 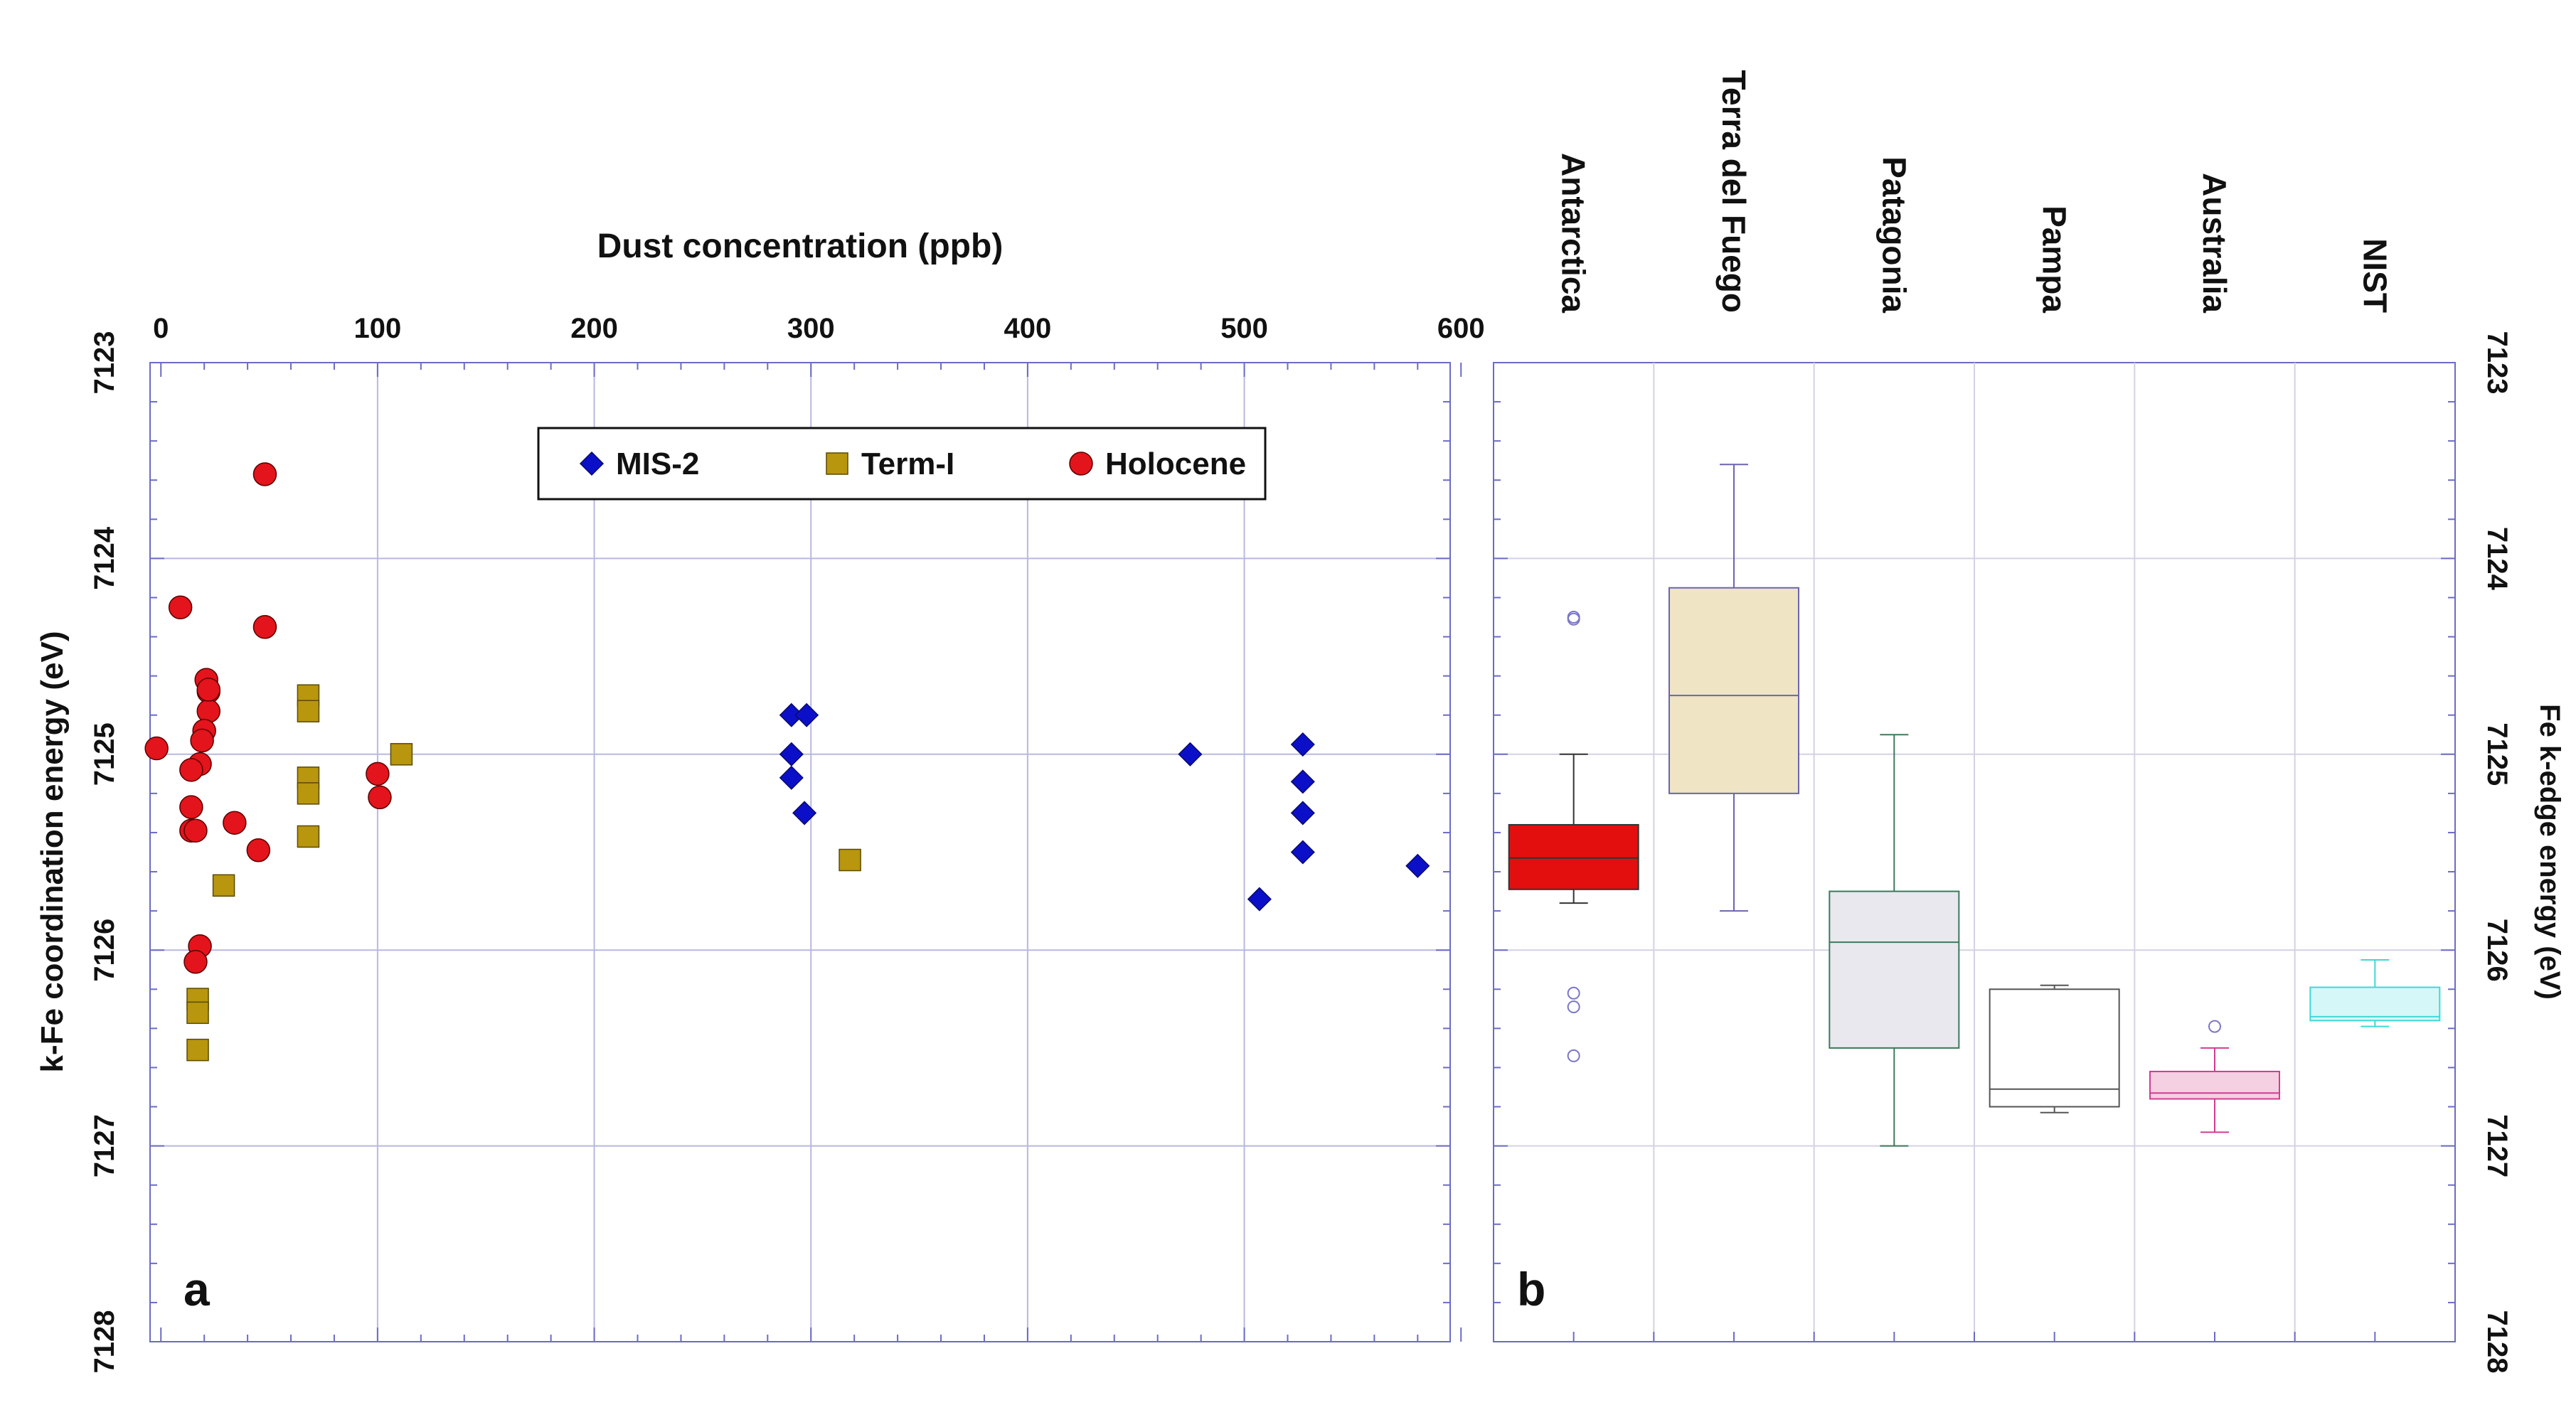 What do you see at coordinates (811, 328) in the screenshot?
I see `x-tick-label: 300` at bounding box center [811, 328].